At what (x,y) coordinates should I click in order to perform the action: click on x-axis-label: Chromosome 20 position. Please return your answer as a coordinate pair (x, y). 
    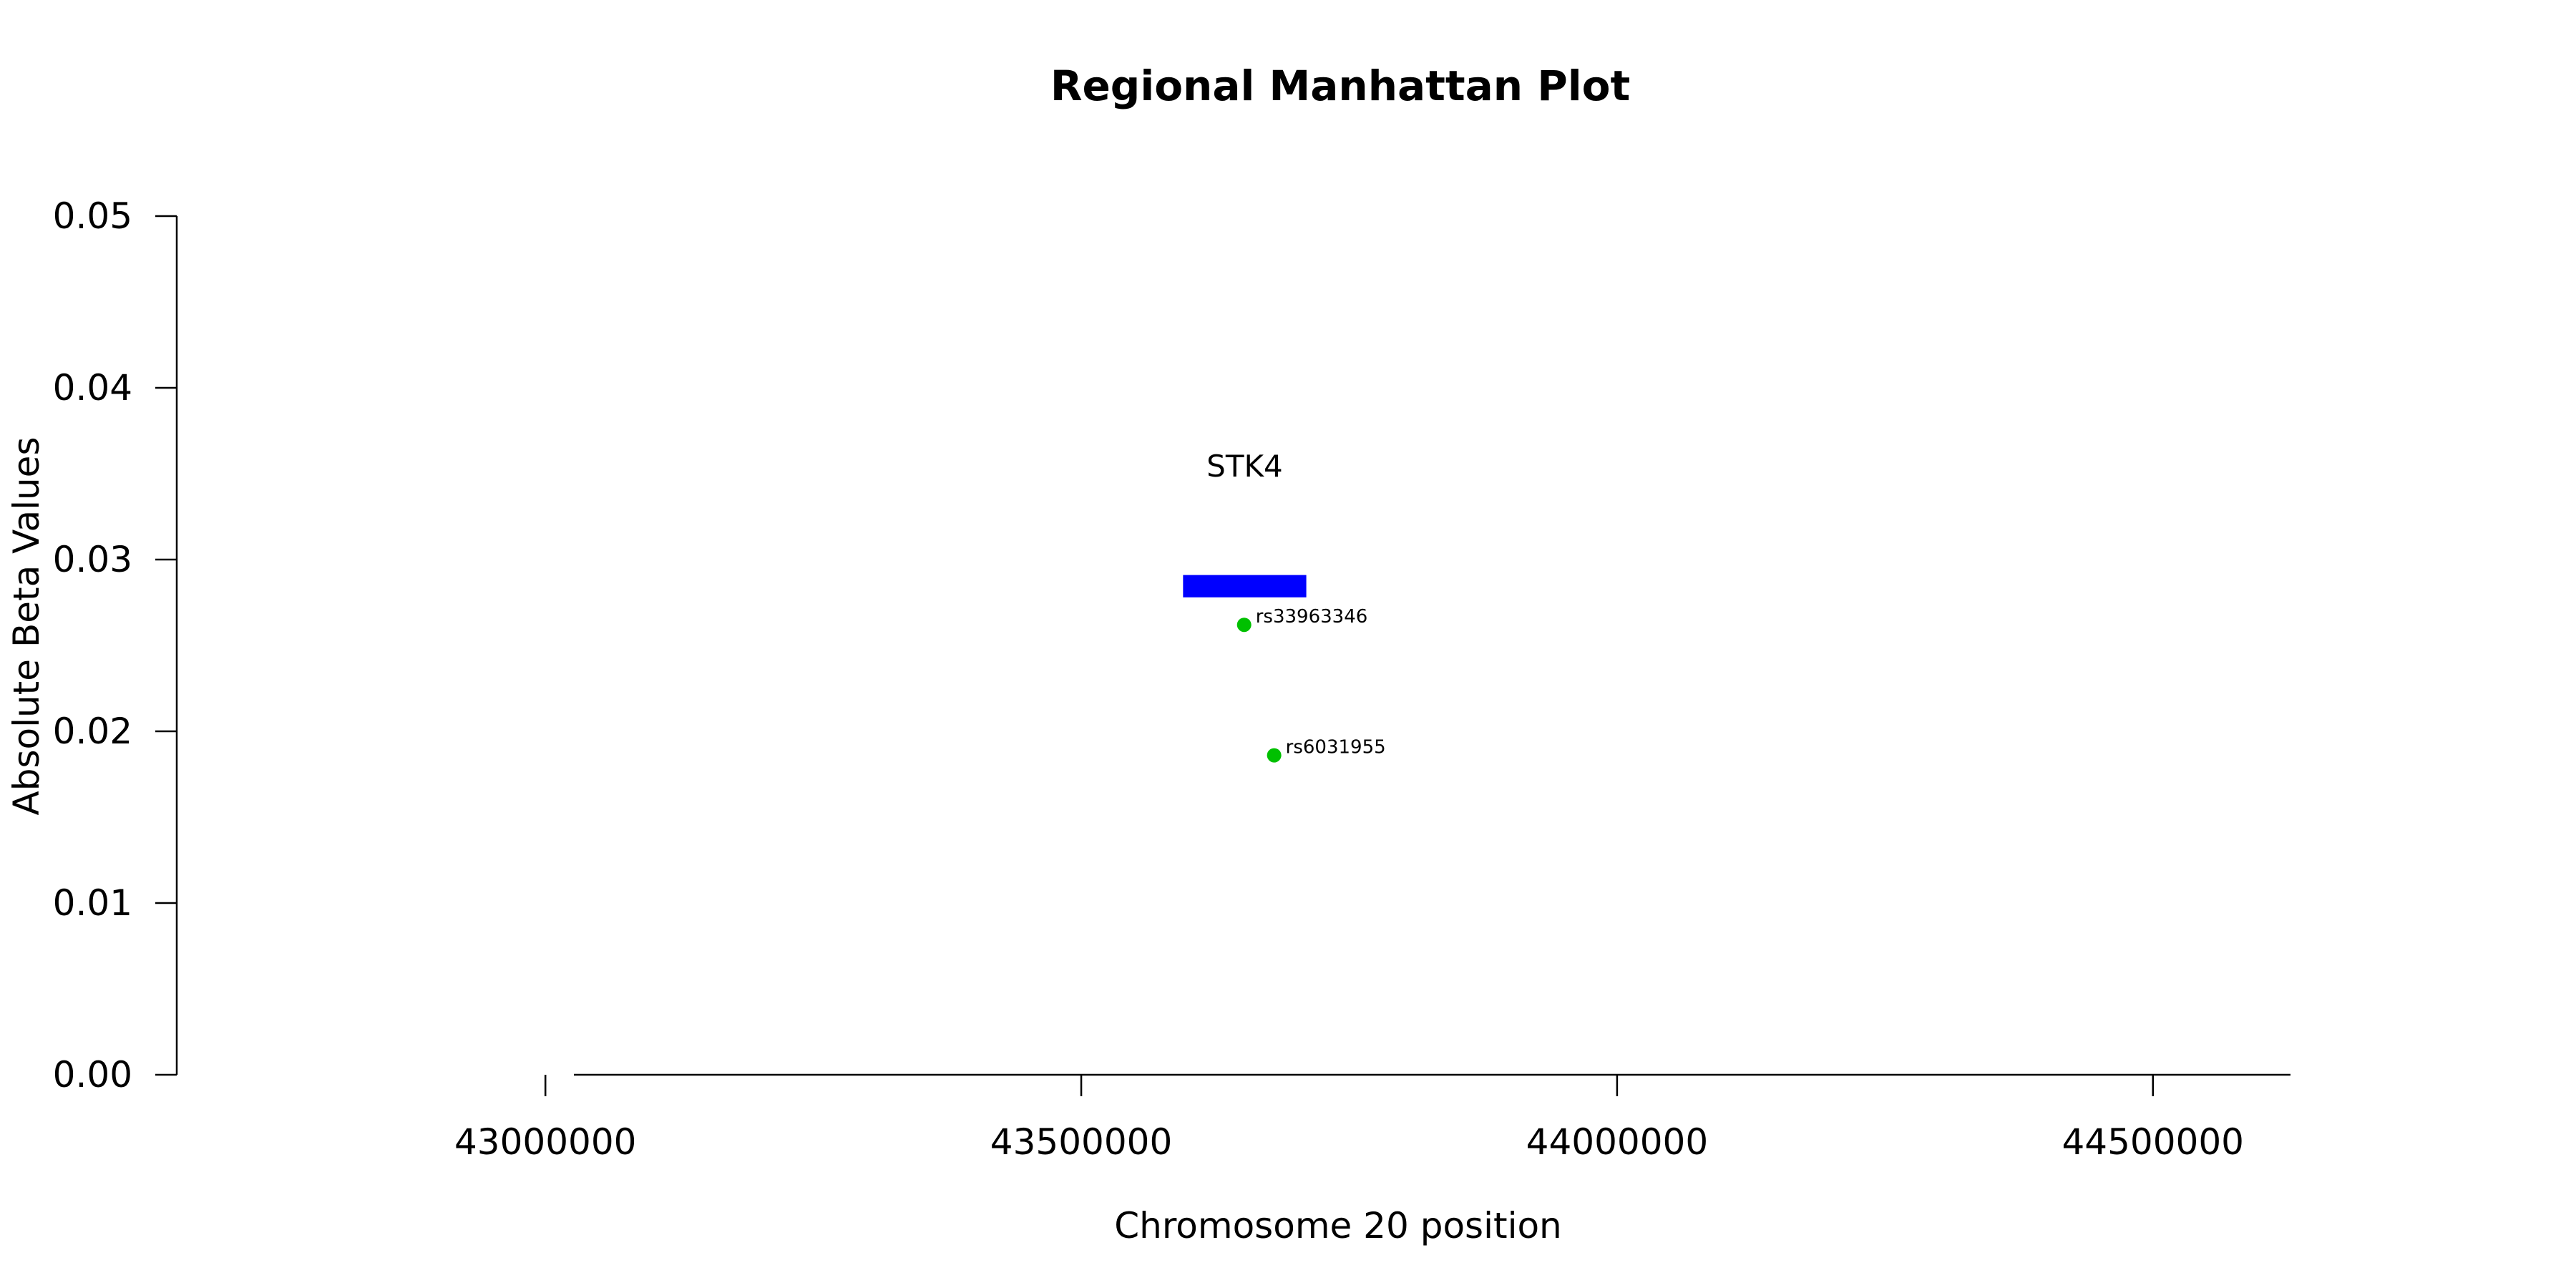
    Looking at the image, I should click on (1338, 1225).